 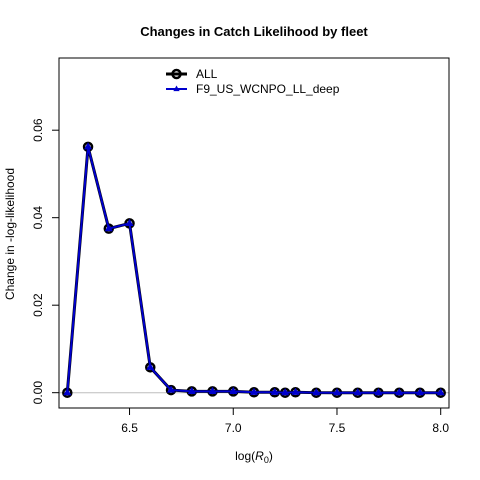 I want to click on legend-label: ALL, so click(x=207, y=74).